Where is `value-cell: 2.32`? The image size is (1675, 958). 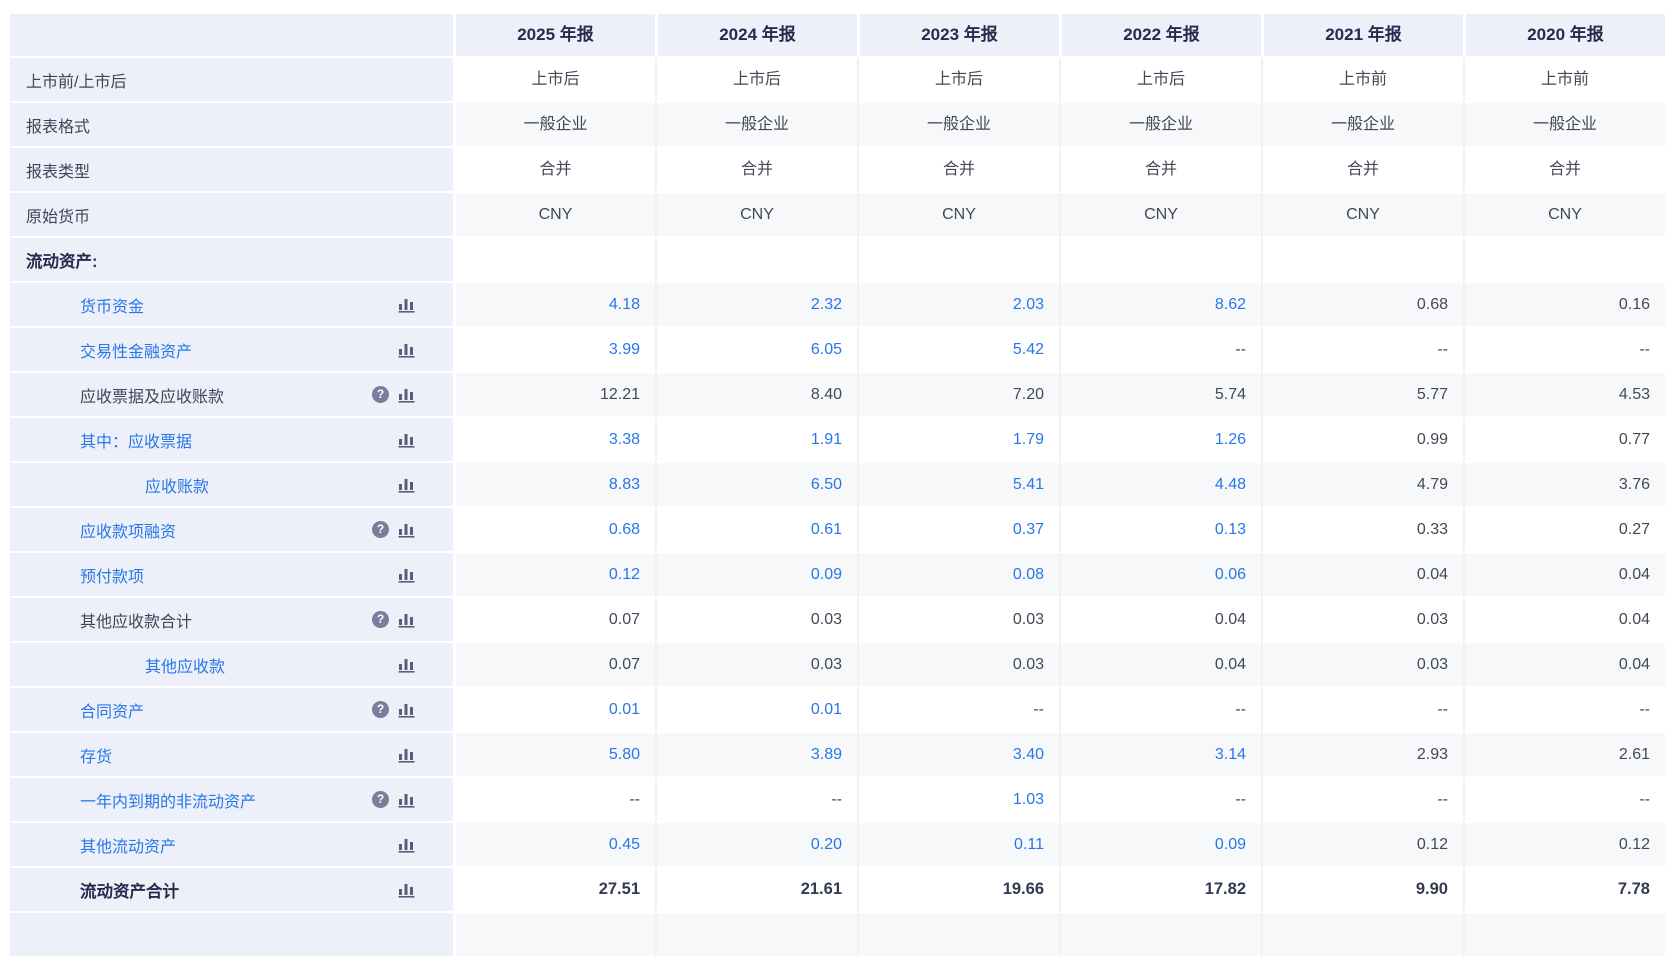
value-cell: 2.32 is located at coordinates (756, 305).